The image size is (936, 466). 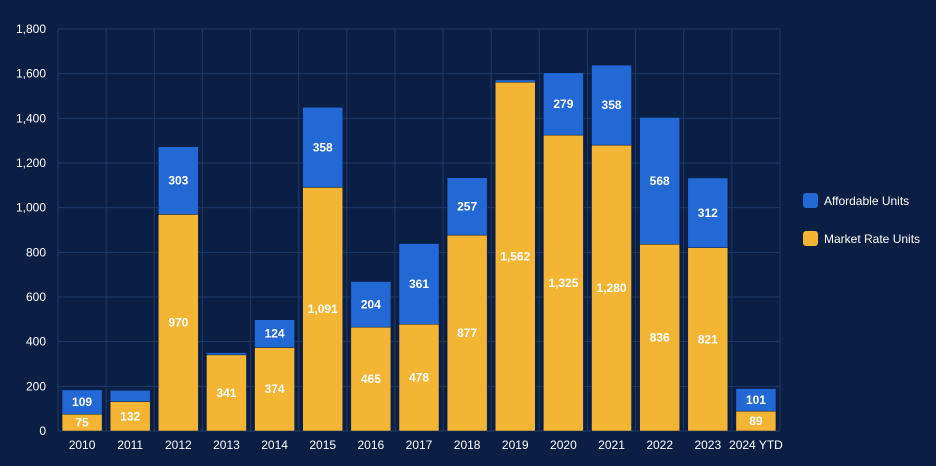 I want to click on data-label-market-rate: 1,325, so click(x=563, y=283).